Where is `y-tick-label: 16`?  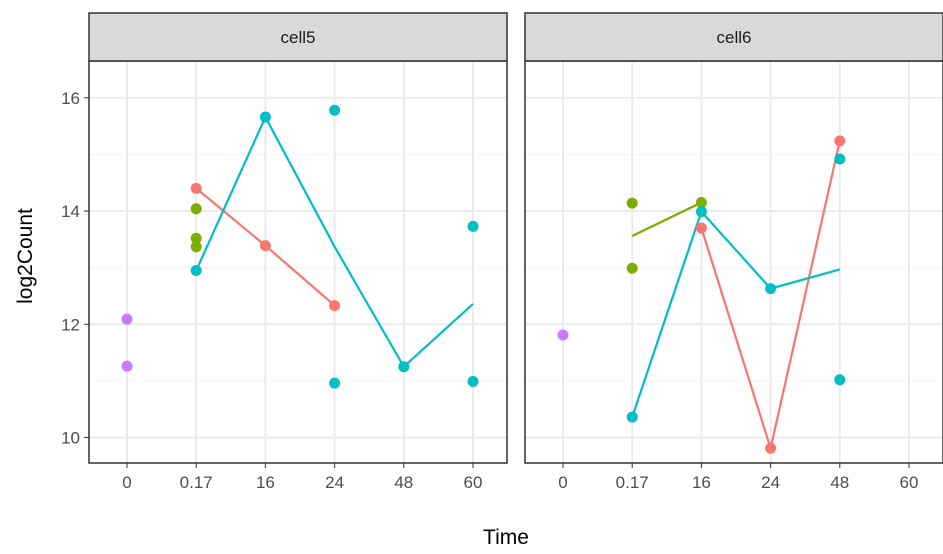 y-tick-label: 16 is located at coordinates (70, 98).